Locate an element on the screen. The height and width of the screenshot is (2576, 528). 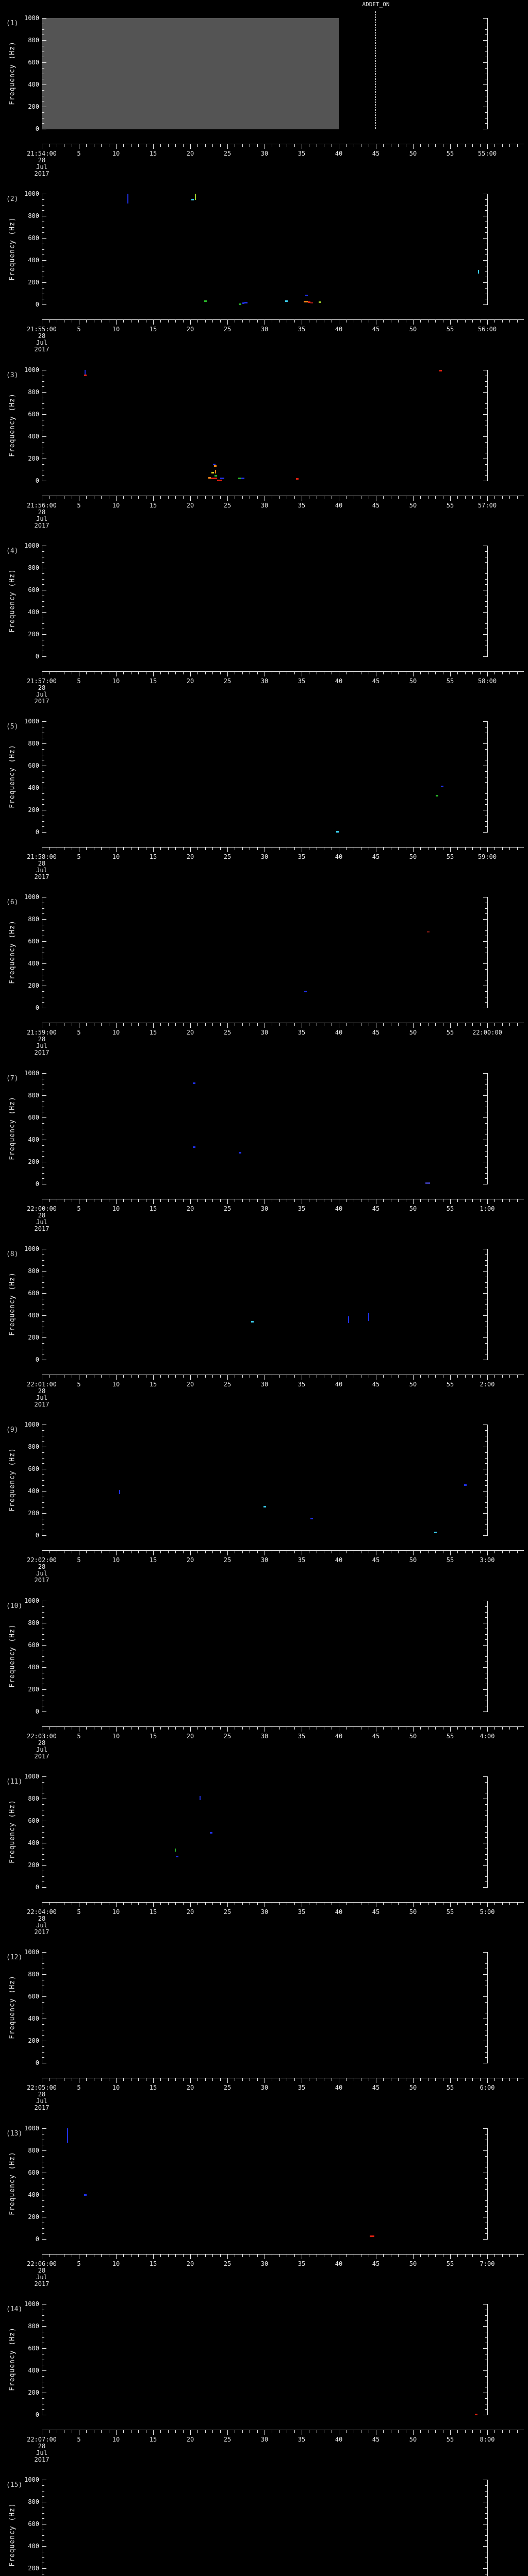
x-tick-label: 25 is located at coordinates (228, 2439).